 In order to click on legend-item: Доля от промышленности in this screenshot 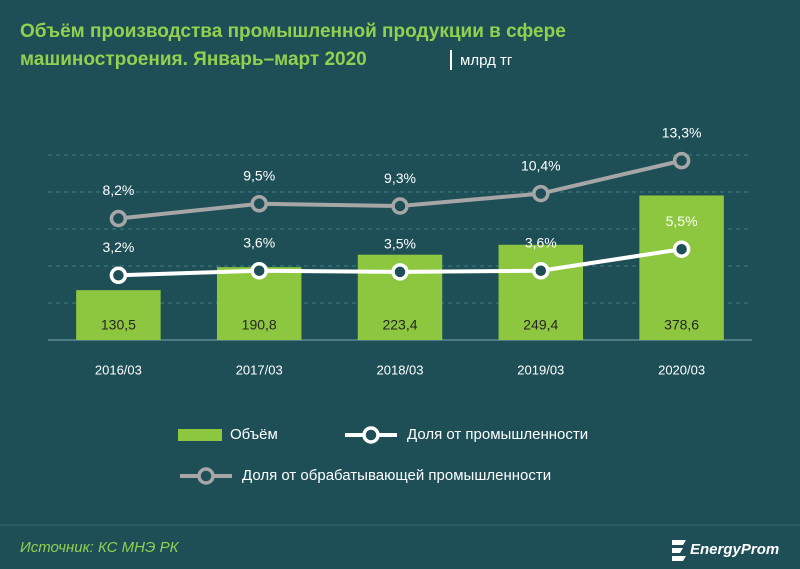, I will do `click(466, 435)`.